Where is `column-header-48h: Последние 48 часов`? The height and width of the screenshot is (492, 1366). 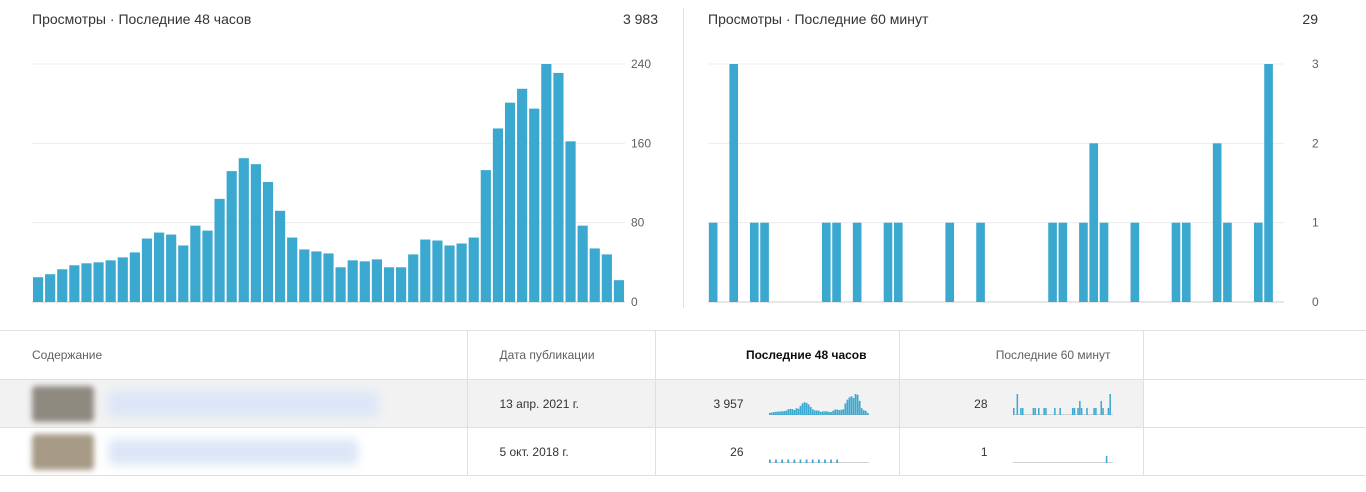 column-header-48h: Последние 48 часов is located at coordinates (777, 355).